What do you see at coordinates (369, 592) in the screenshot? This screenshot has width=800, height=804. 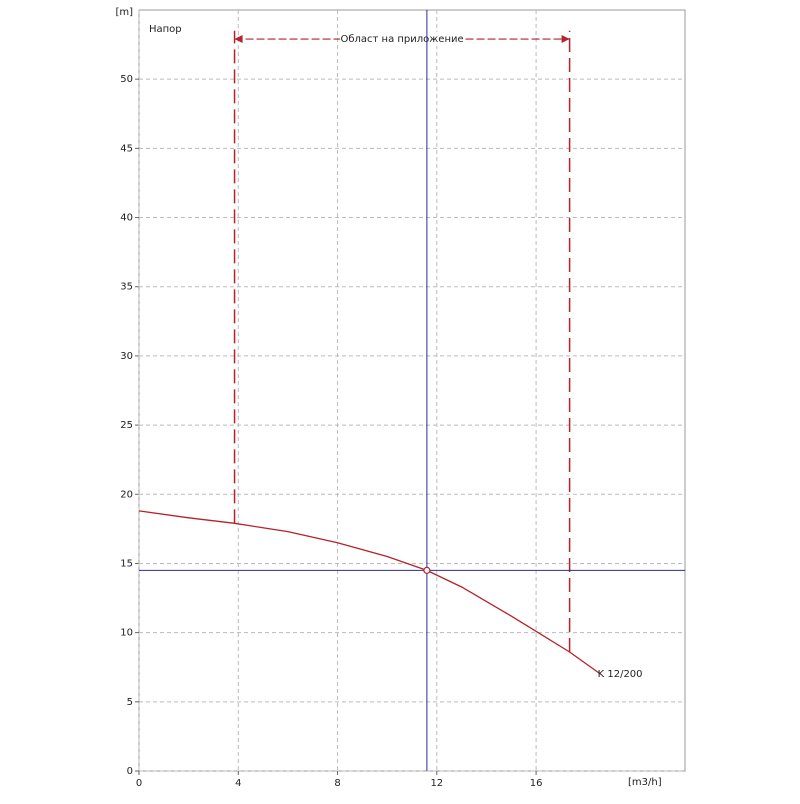 I see `series-line` at bounding box center [369, 592].